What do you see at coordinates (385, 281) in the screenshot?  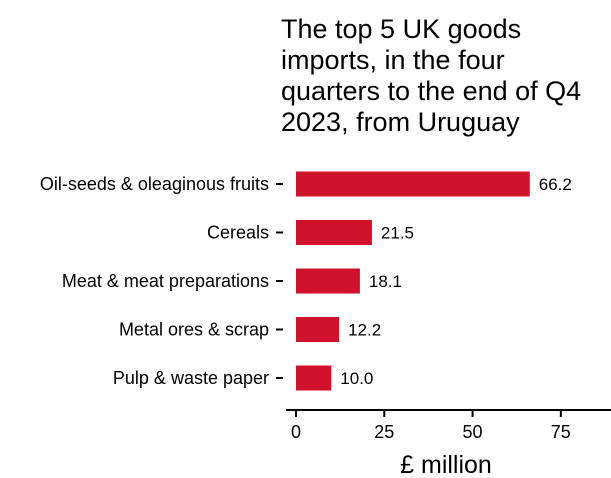 I see `data-label: 18.1` at bounding box center [385, 281].